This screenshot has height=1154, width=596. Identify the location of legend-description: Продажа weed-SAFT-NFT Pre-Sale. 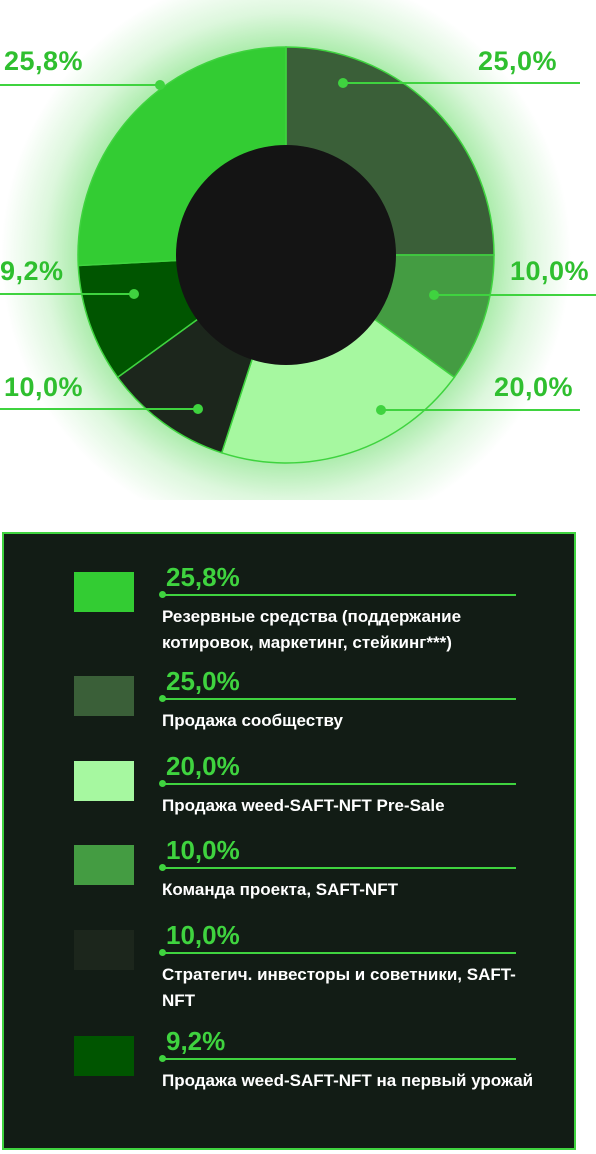
(303, 805).